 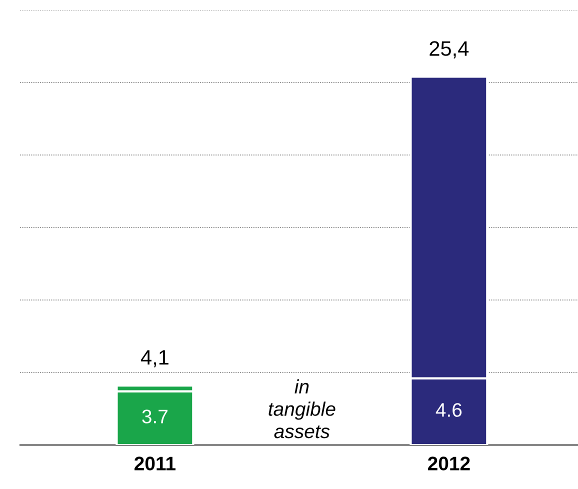 I want to click on total-label: 25,4, so click(x=449, y=49).